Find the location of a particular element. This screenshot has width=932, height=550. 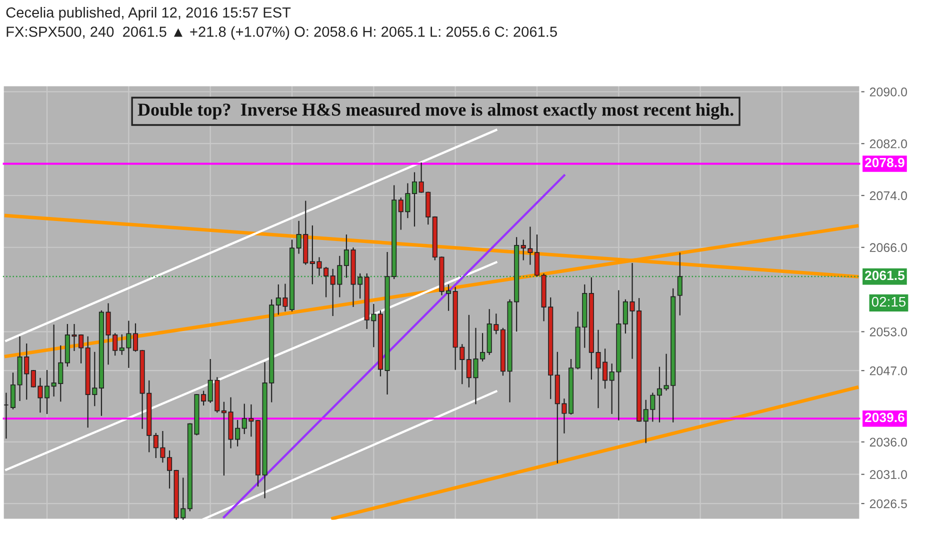

y-tick-label: 2090.0 is located at coordinates (889, 92).